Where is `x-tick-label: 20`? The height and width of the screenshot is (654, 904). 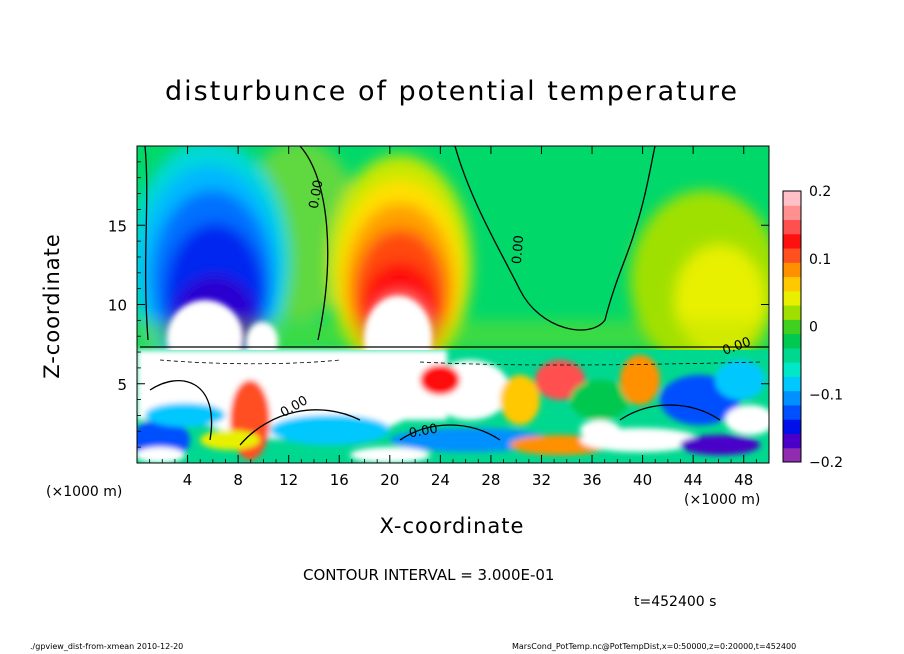 x-tick-label: 20 is located at coordinates (389, 480).